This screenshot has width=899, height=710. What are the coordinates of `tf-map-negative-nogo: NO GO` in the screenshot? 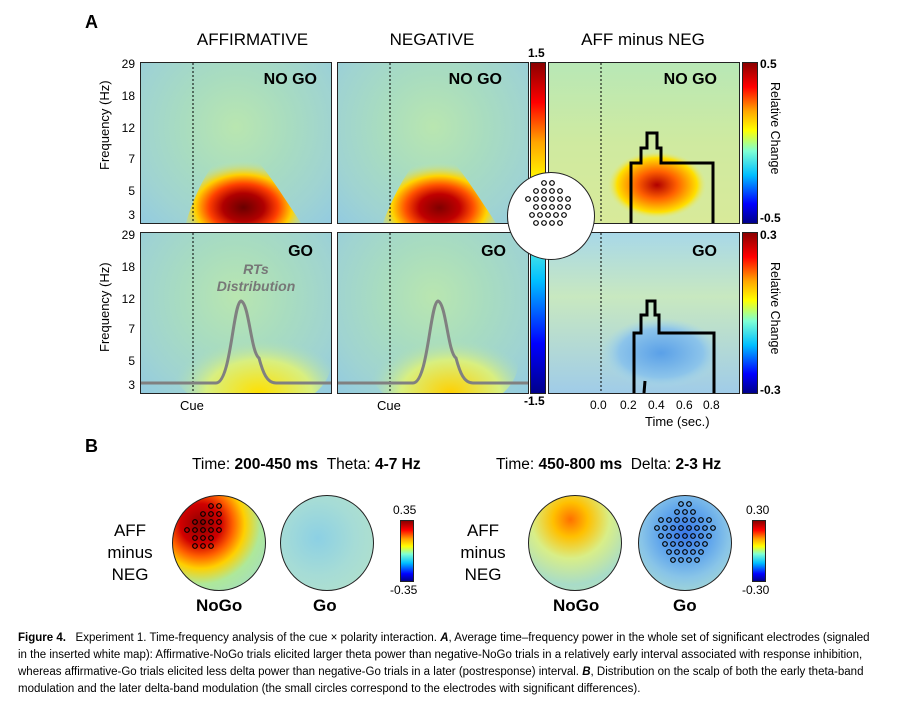 It's located at (433, 143).